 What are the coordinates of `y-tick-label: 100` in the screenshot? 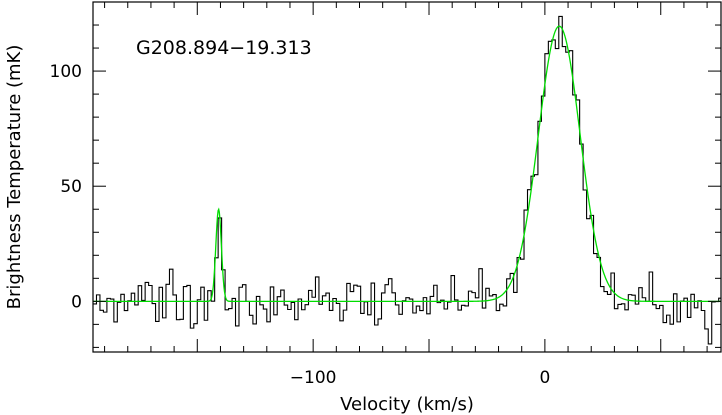 It's located at (66, 72).